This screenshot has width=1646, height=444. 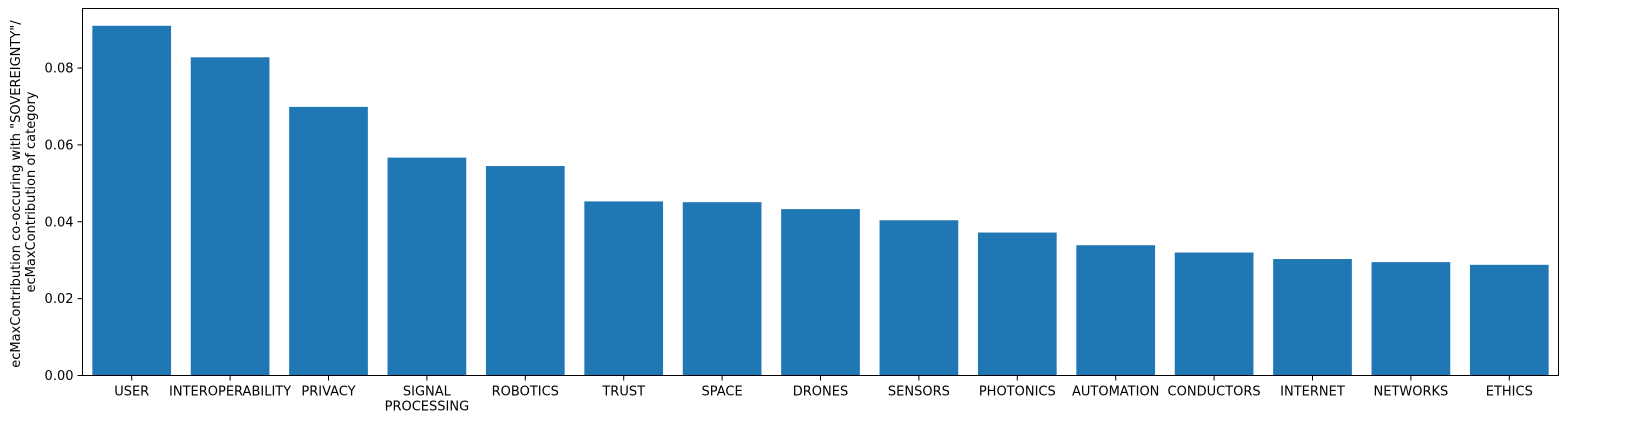 What do you see at coordinates (59, 69) in the screenshot?
I see `y-tick-label: 0.08` at bounding box center [59, 69].